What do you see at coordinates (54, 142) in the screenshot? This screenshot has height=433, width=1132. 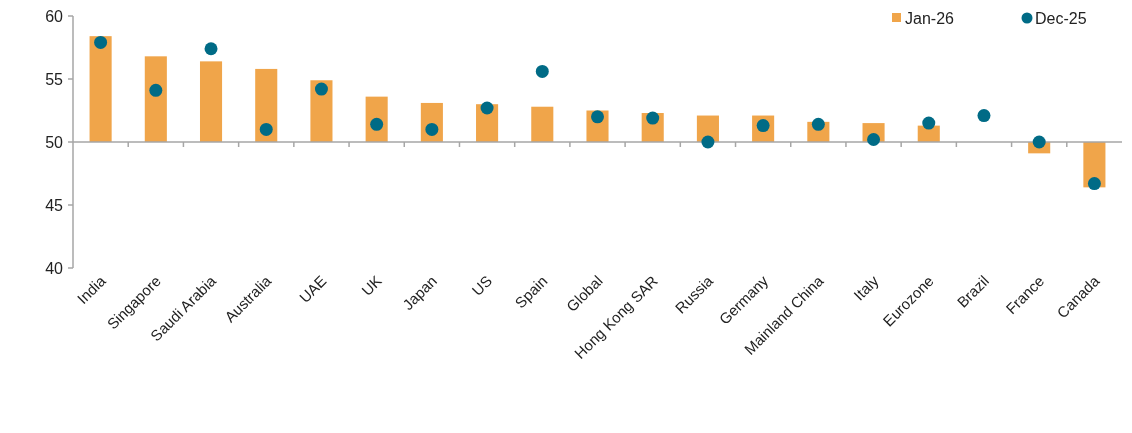 I see `y-tick-label: 50` at bounding box center [54, 142].